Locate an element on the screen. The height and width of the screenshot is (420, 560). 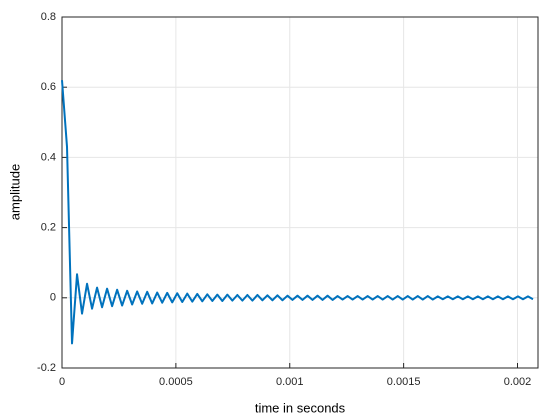
x-axis-label: time in seconds is located at coordinates (300, 407).